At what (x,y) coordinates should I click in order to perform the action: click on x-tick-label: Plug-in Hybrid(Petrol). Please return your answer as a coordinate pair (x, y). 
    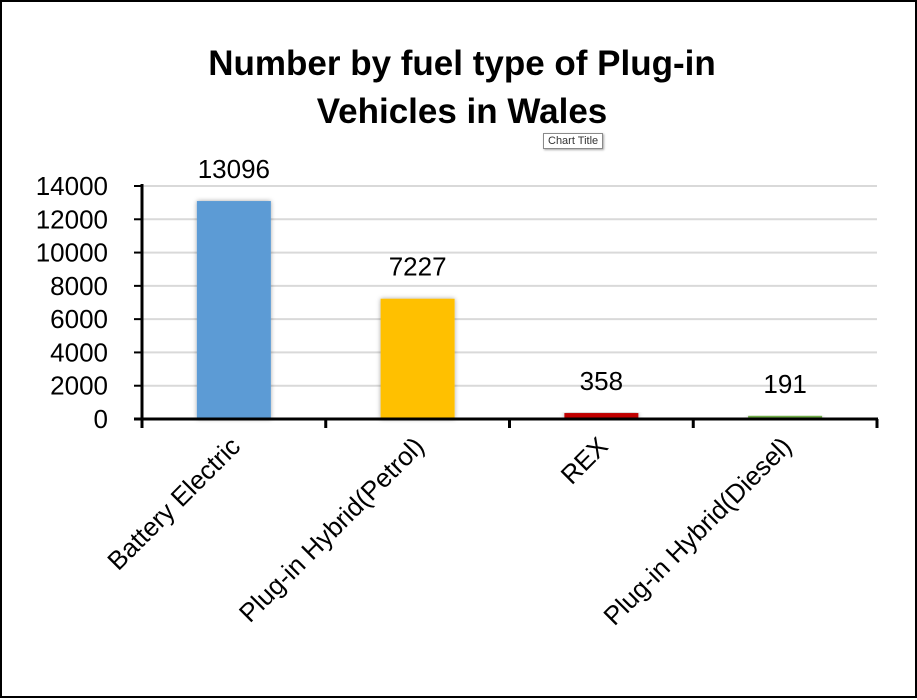
    Looking at the image, I should click on (331, 529).